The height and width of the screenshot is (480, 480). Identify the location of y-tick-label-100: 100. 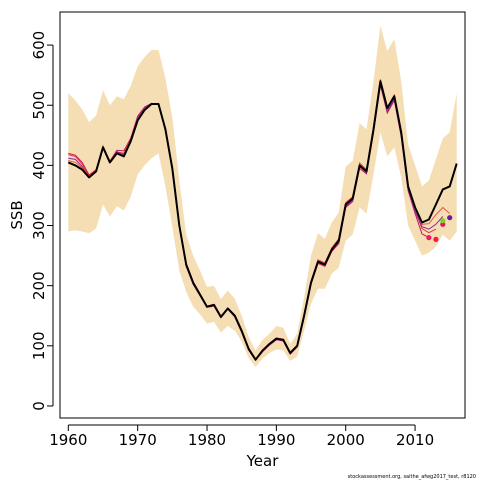
(39, 345).